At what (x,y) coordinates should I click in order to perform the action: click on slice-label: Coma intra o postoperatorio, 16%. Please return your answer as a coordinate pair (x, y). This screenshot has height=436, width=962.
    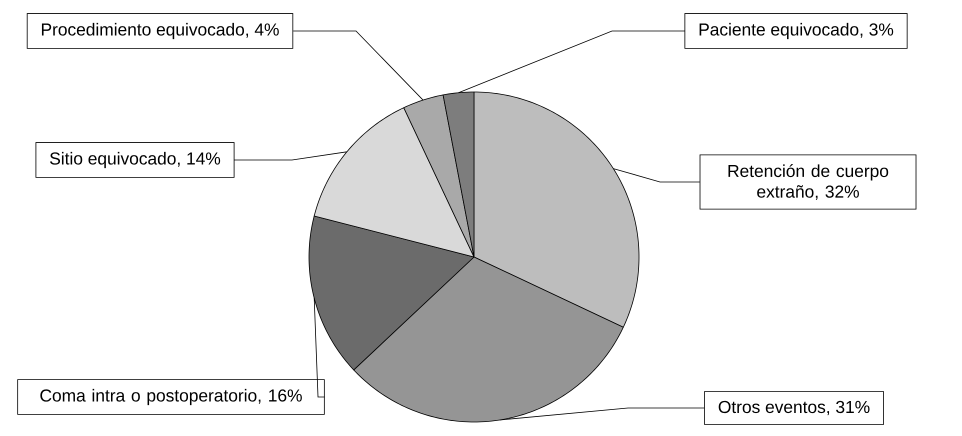
    Looking at the image, I should click on (171, 397).